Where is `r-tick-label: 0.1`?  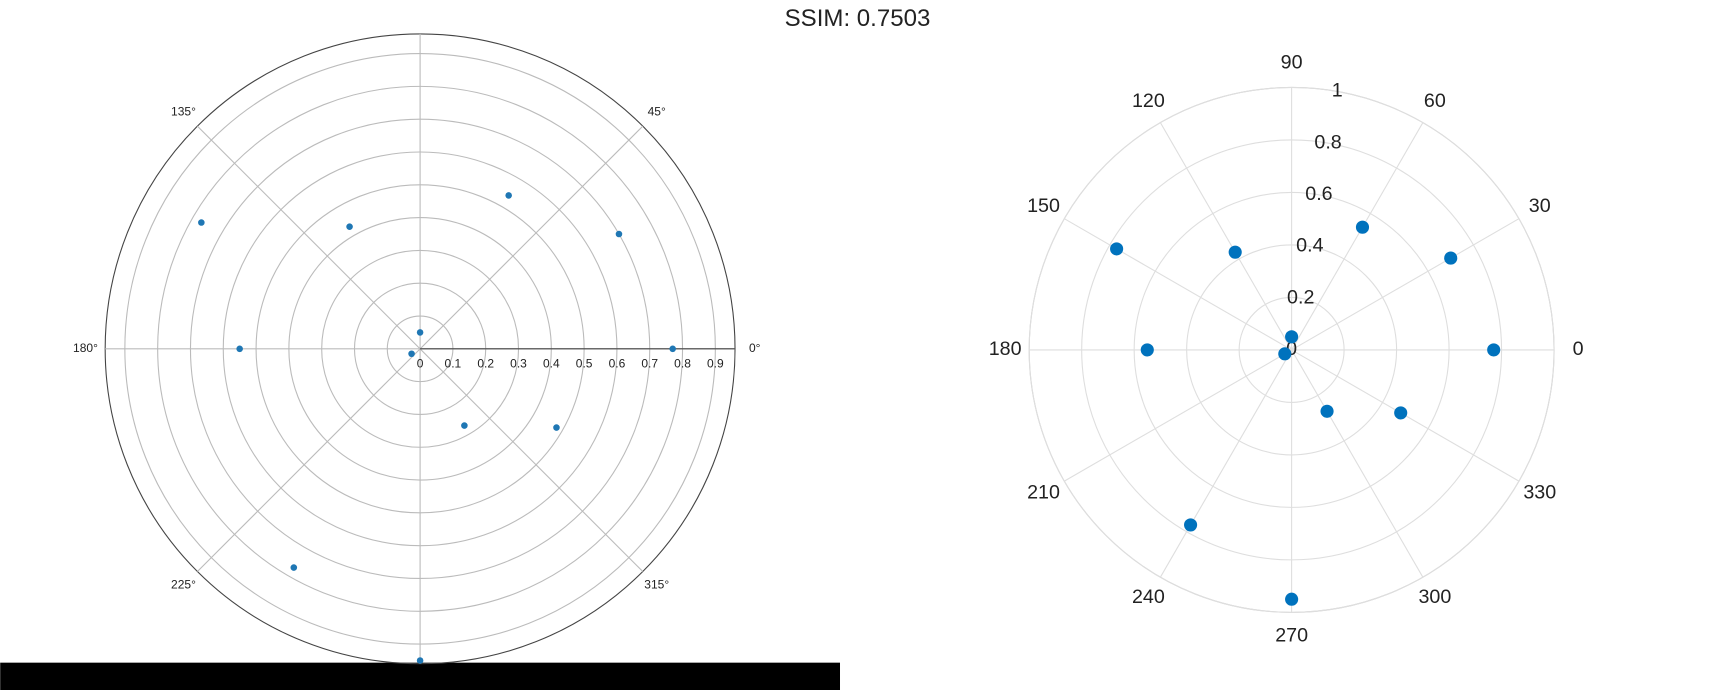
r-tick-label: 0.1 is located at coordinates (453, 363).